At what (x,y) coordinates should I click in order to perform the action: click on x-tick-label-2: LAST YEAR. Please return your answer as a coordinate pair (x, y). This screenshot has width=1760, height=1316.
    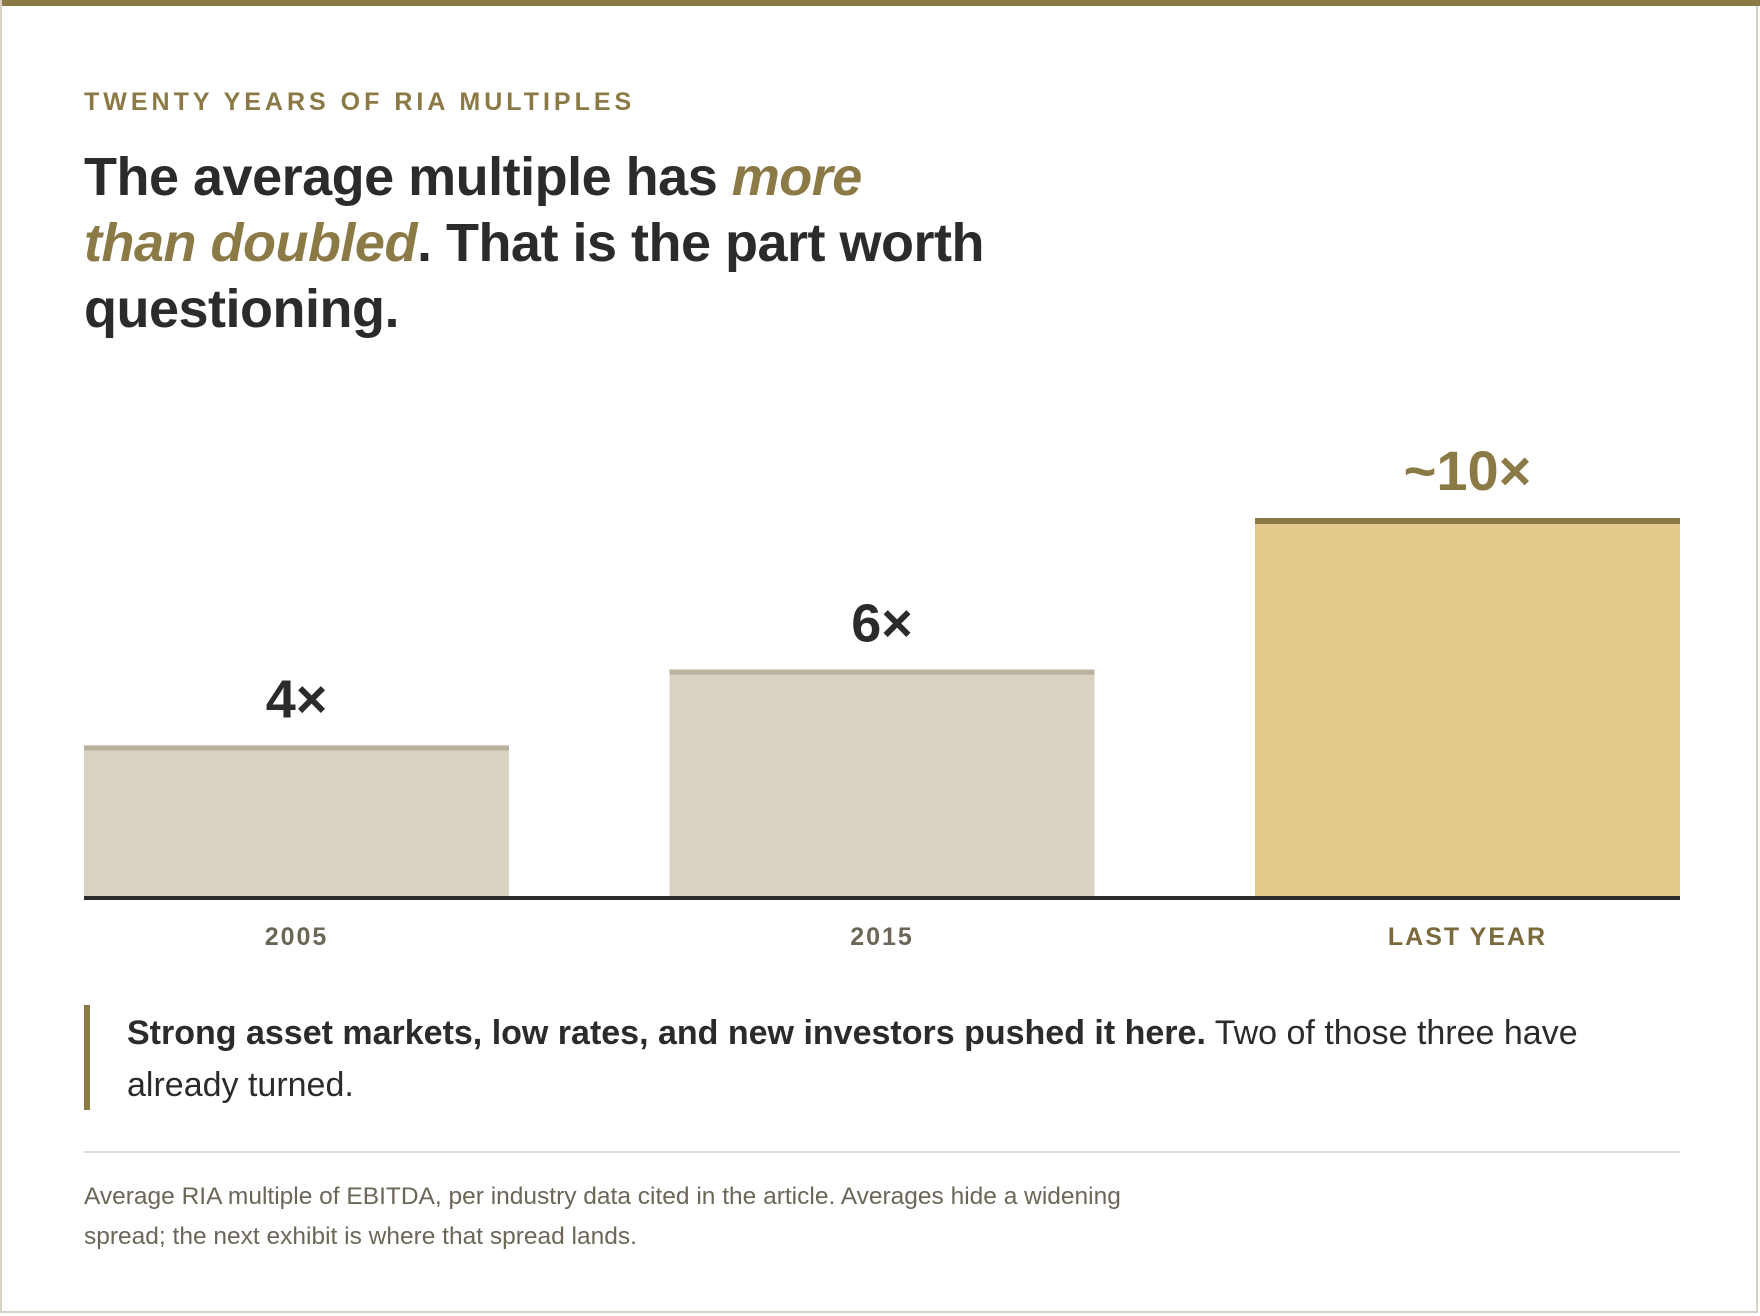
    Looking at the image, I should click on (1467, 937).